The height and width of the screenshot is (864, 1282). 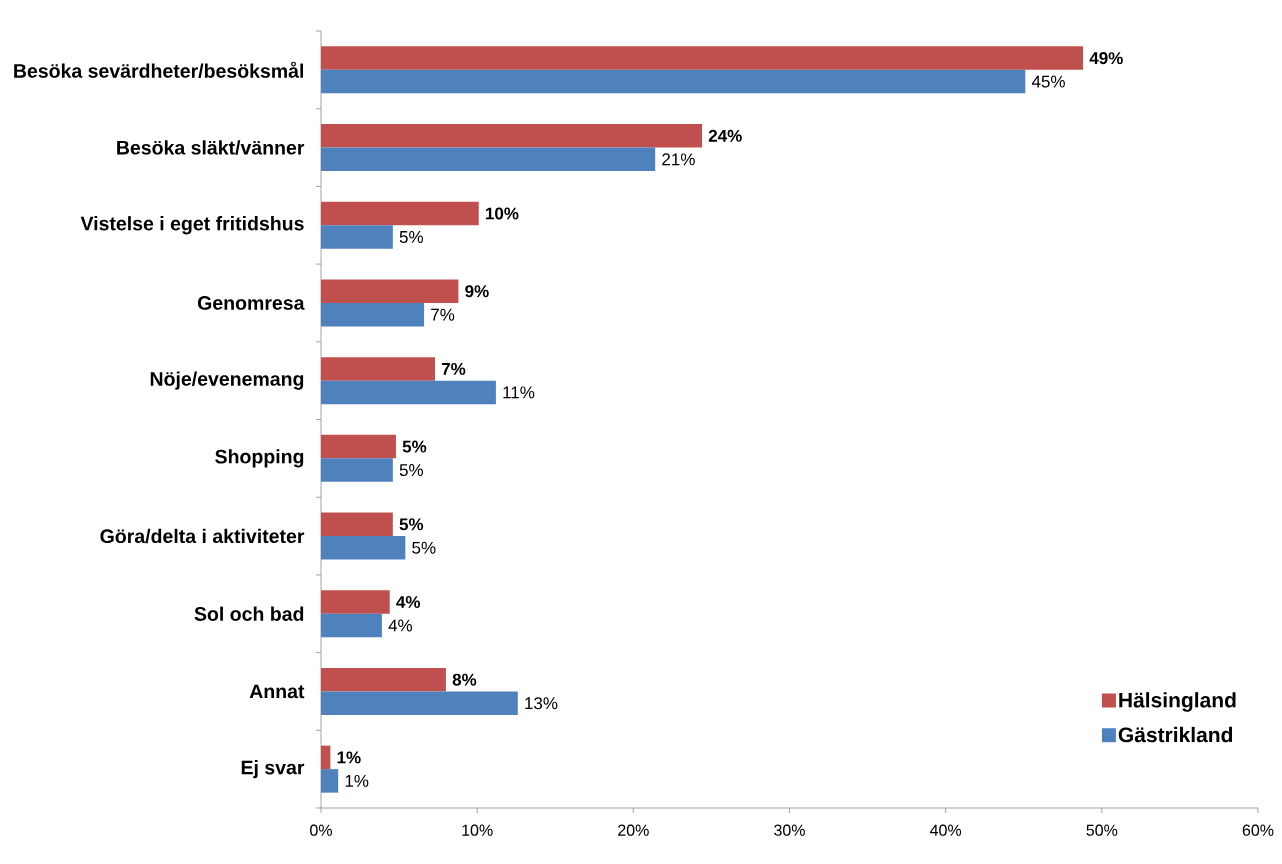 I want to click on data-label: 11%, so click(x=519, y=392).